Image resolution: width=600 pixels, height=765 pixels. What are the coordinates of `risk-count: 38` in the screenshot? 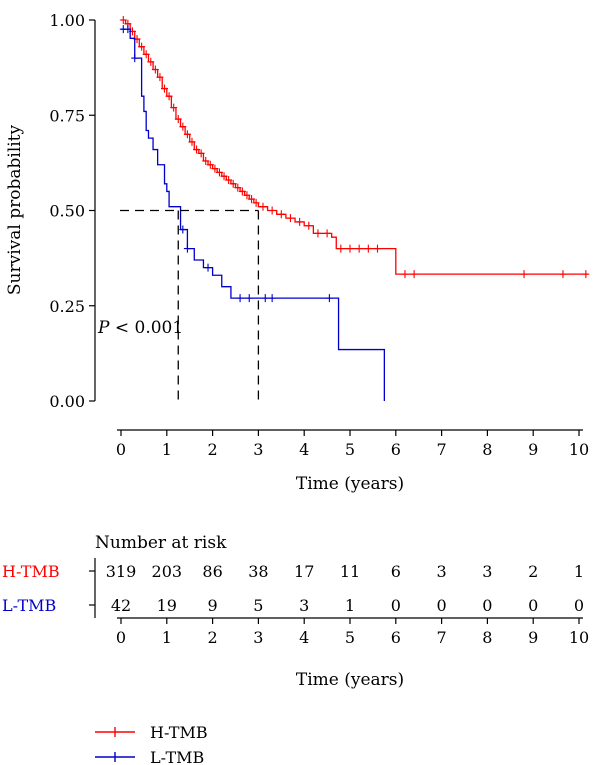 It's located at (258, 571).